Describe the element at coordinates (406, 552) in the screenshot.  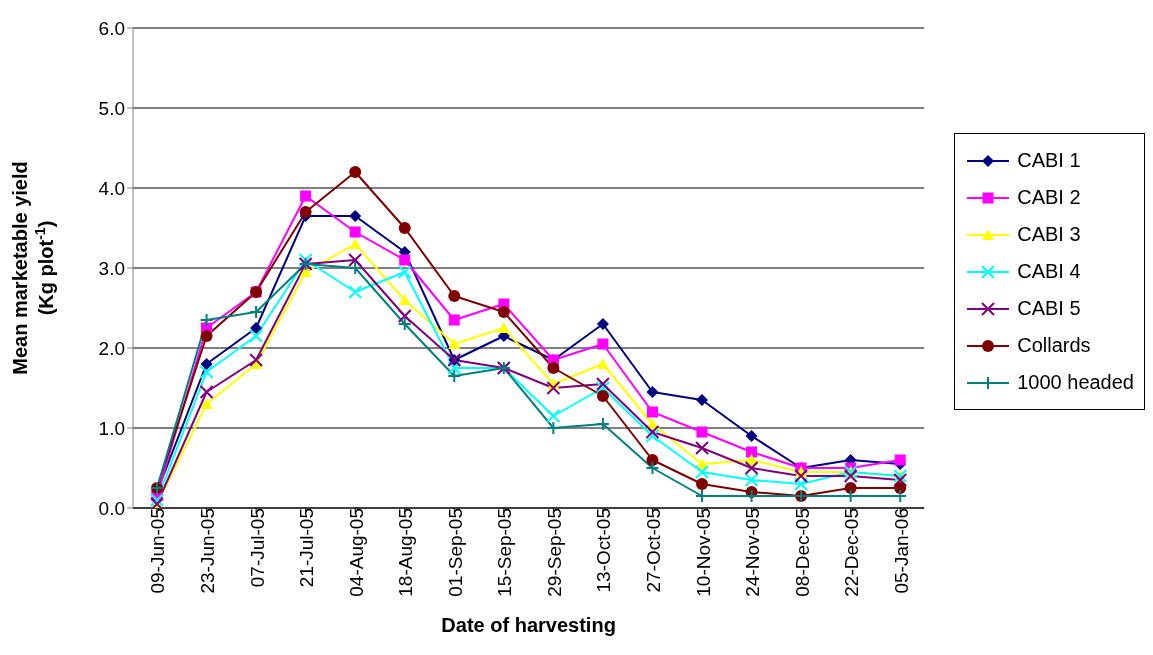
I see `x-tick-label: 18-Aug-05` at that location.